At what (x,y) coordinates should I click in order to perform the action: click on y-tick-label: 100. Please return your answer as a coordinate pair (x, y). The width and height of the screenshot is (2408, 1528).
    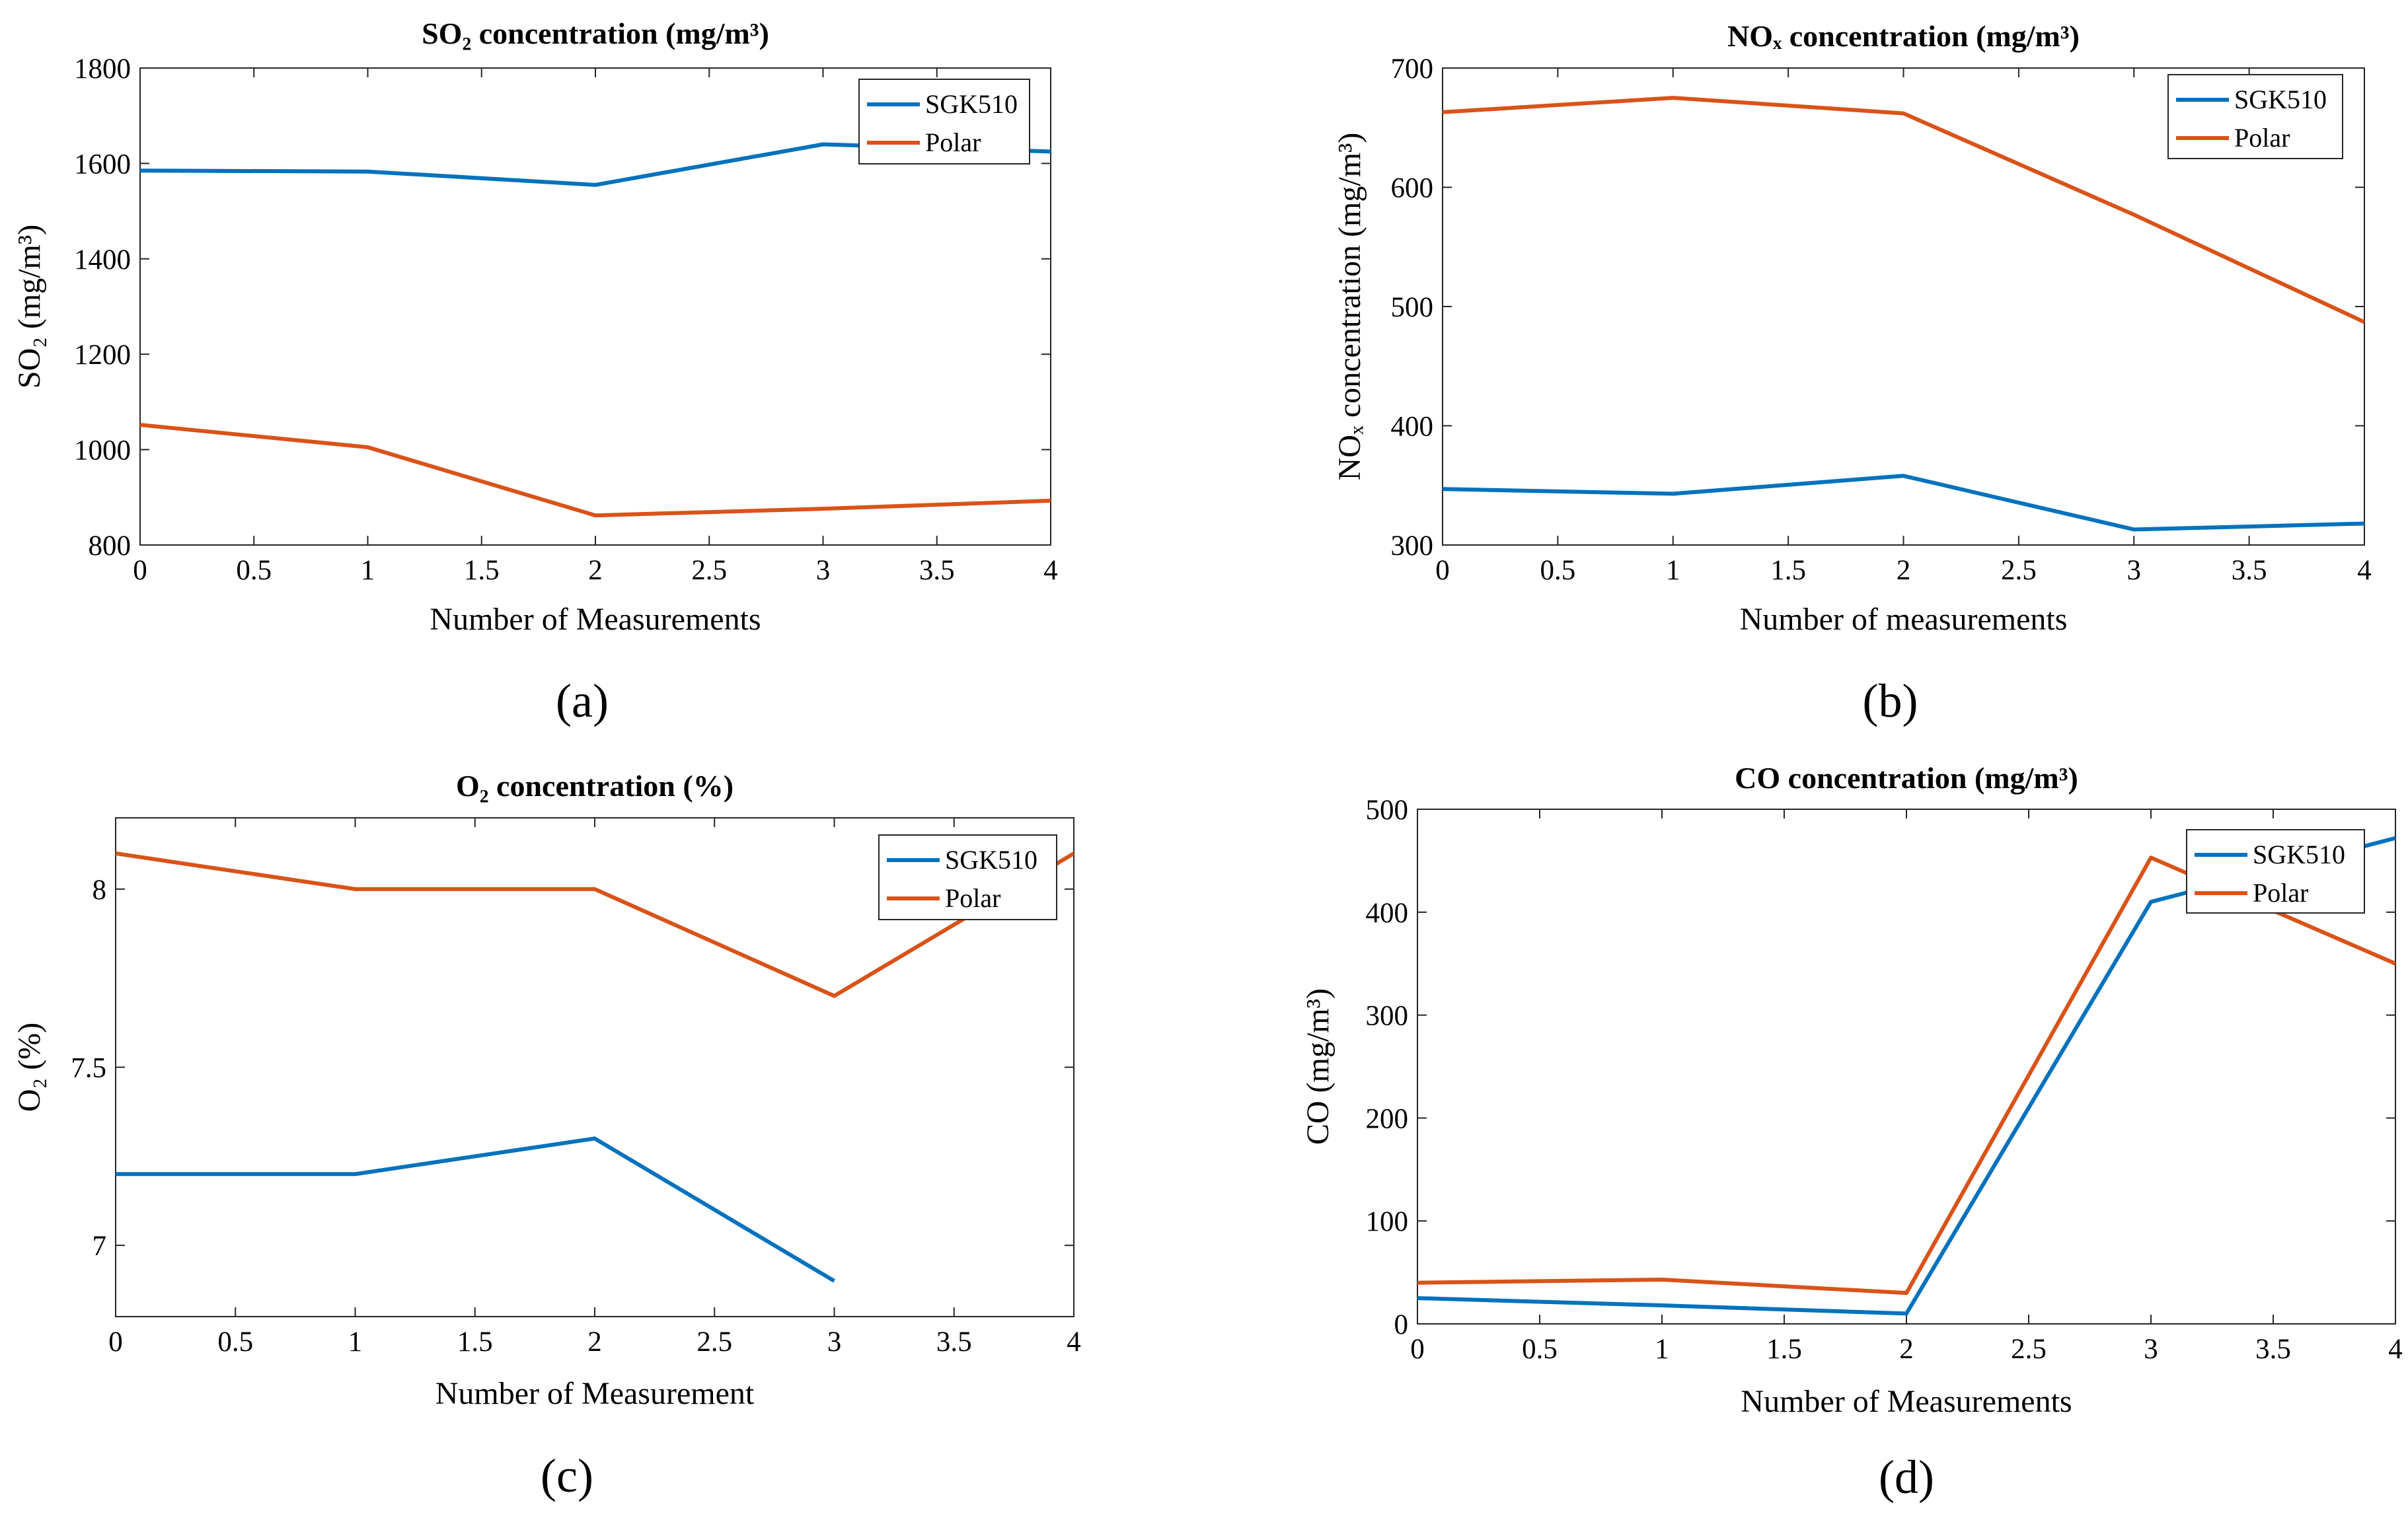
    Looking at the image, I should click on (1387, 1221).